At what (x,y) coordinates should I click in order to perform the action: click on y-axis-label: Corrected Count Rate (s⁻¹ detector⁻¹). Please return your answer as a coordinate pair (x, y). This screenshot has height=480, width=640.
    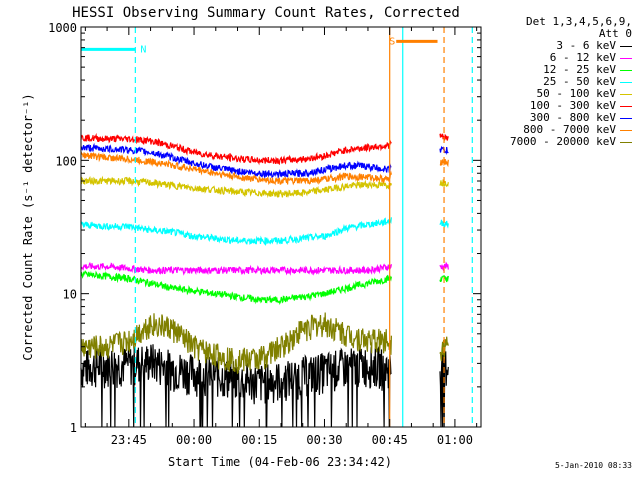
    Looking at the image, I should click on (28, 226).